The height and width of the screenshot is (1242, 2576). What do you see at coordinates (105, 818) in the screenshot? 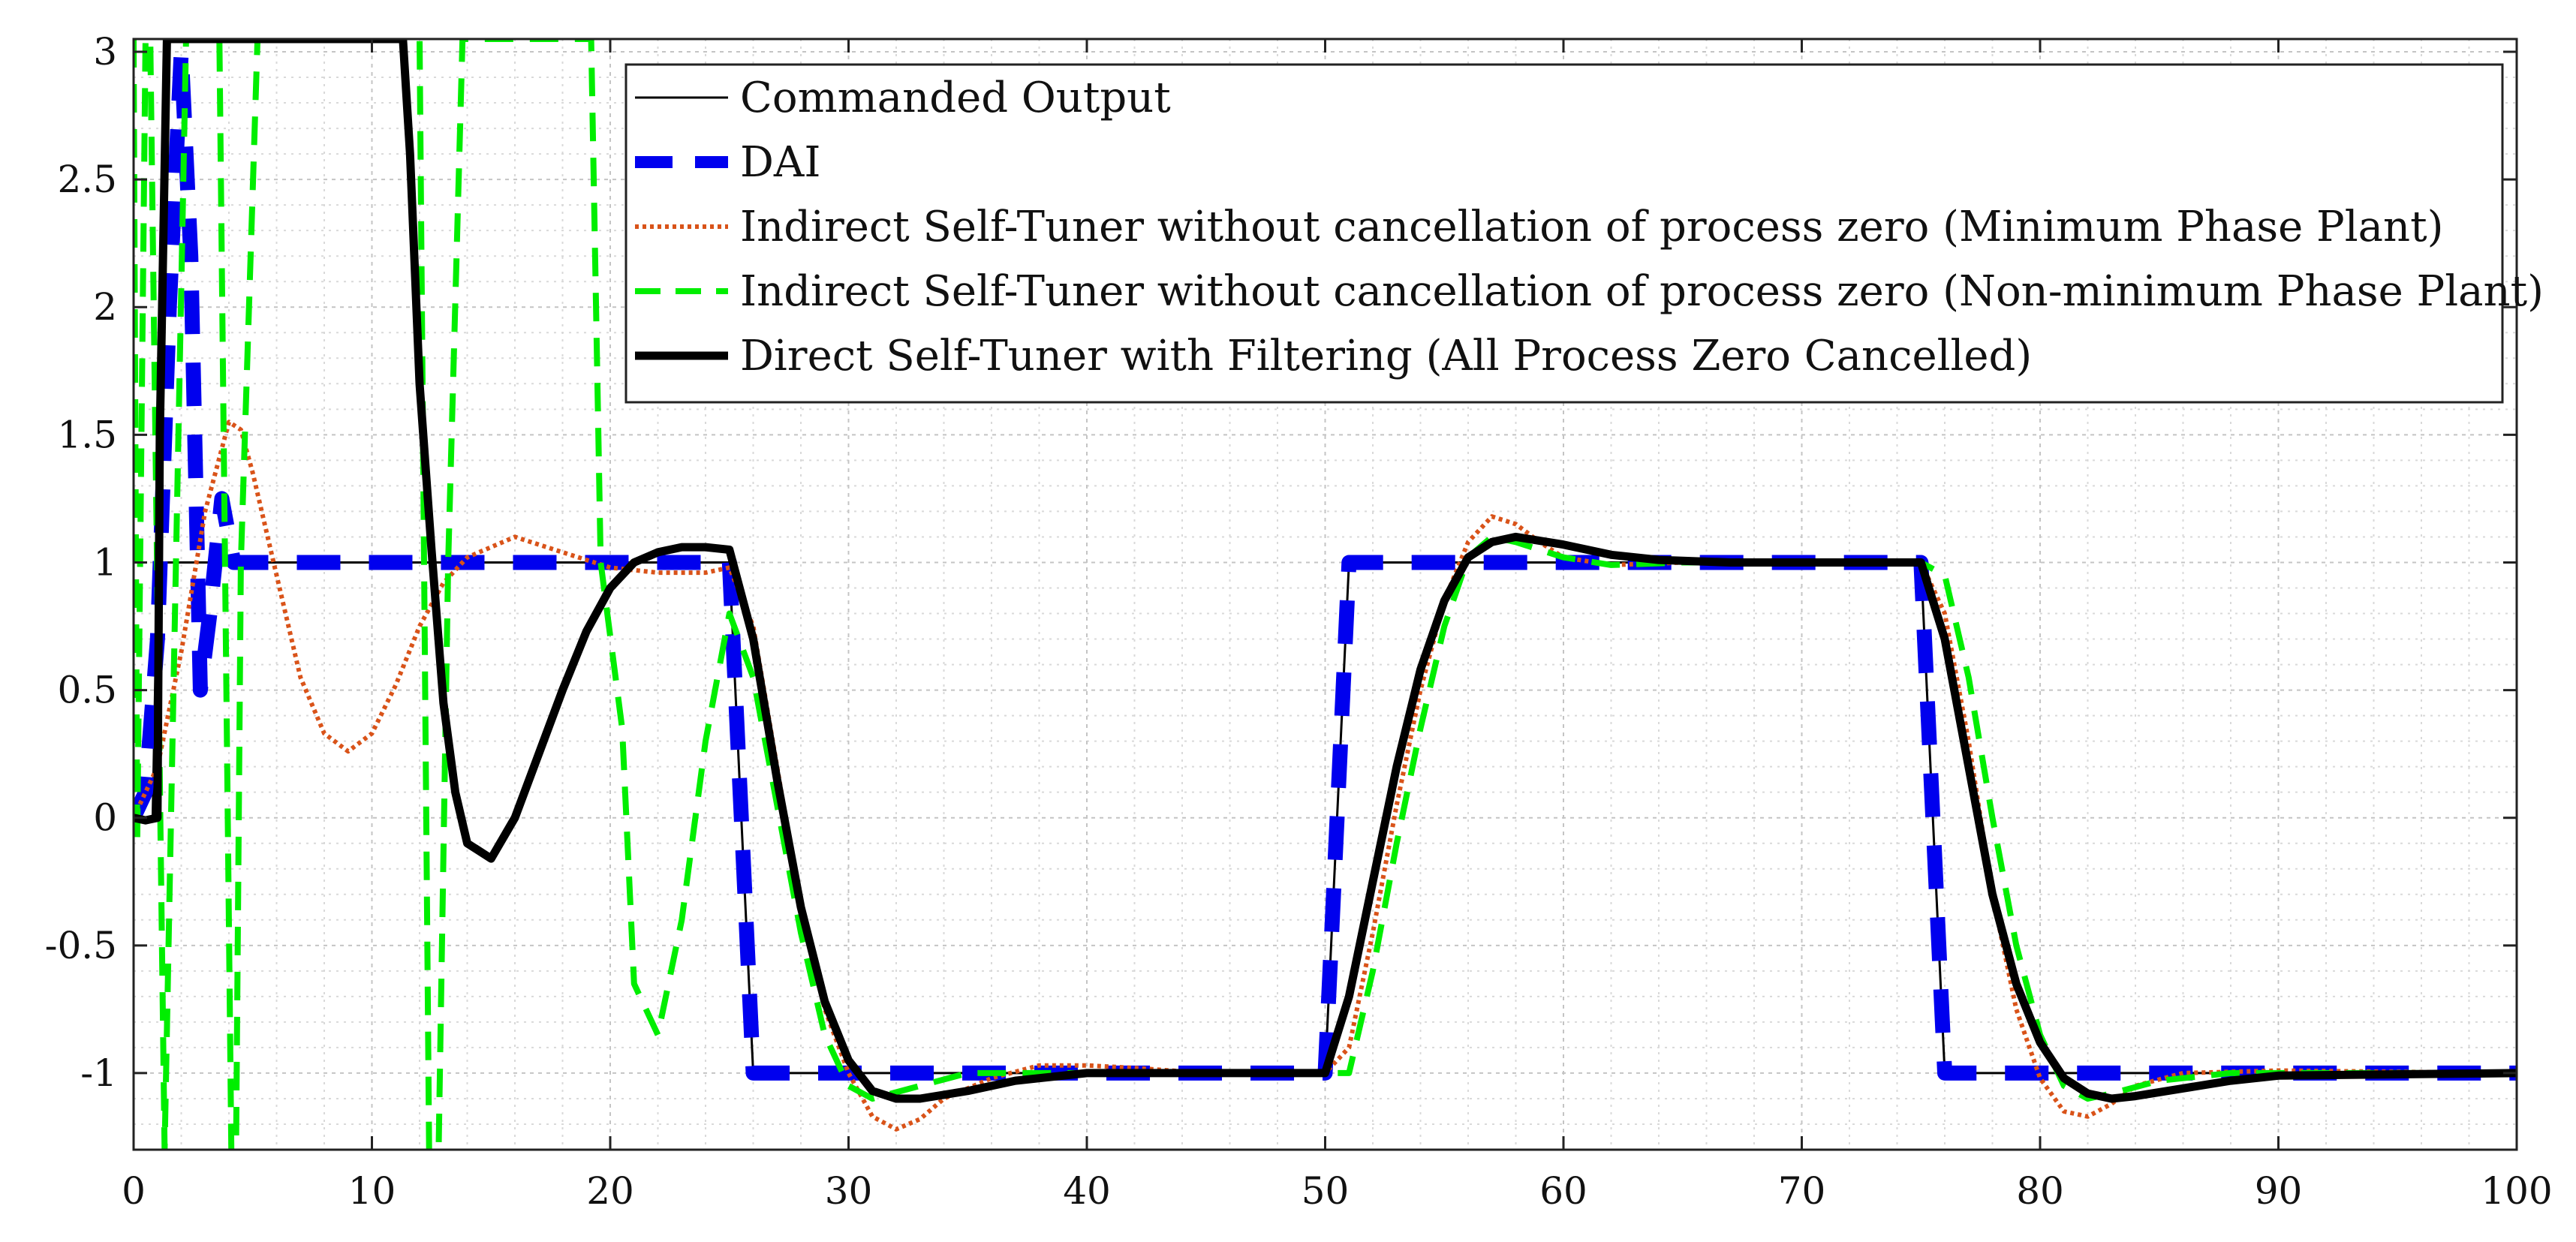
I see `y-tick-label: 0` at bounding box center [105, 818].